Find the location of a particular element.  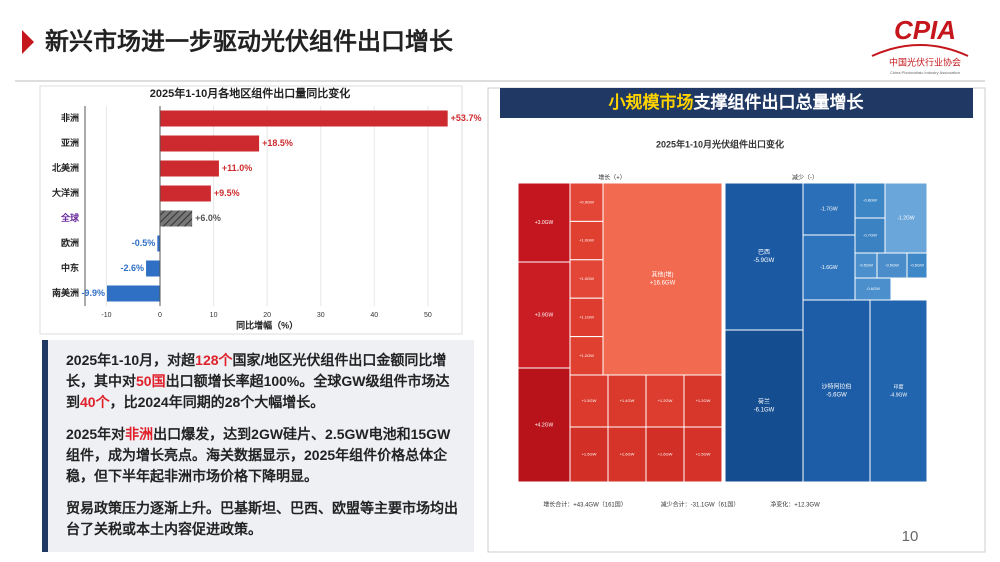

x-tick-label: 0 is located at coordinates (160, 315).